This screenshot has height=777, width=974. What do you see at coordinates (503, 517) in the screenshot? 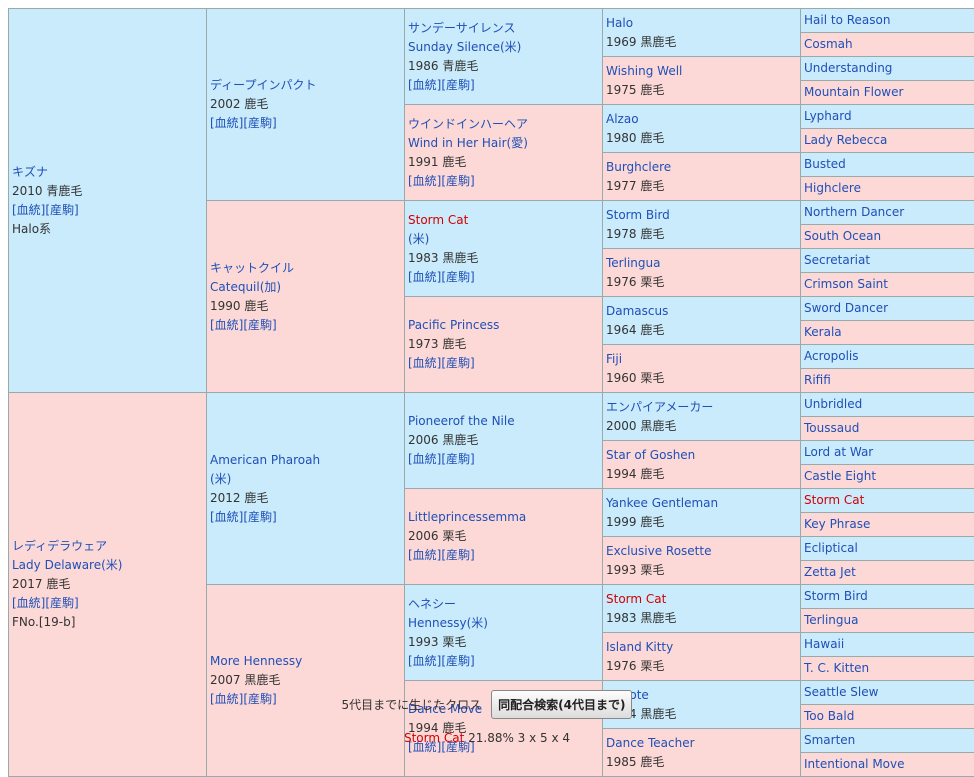
I see `horse-link: Littleprincessemma` at bounding box center [503, 517].